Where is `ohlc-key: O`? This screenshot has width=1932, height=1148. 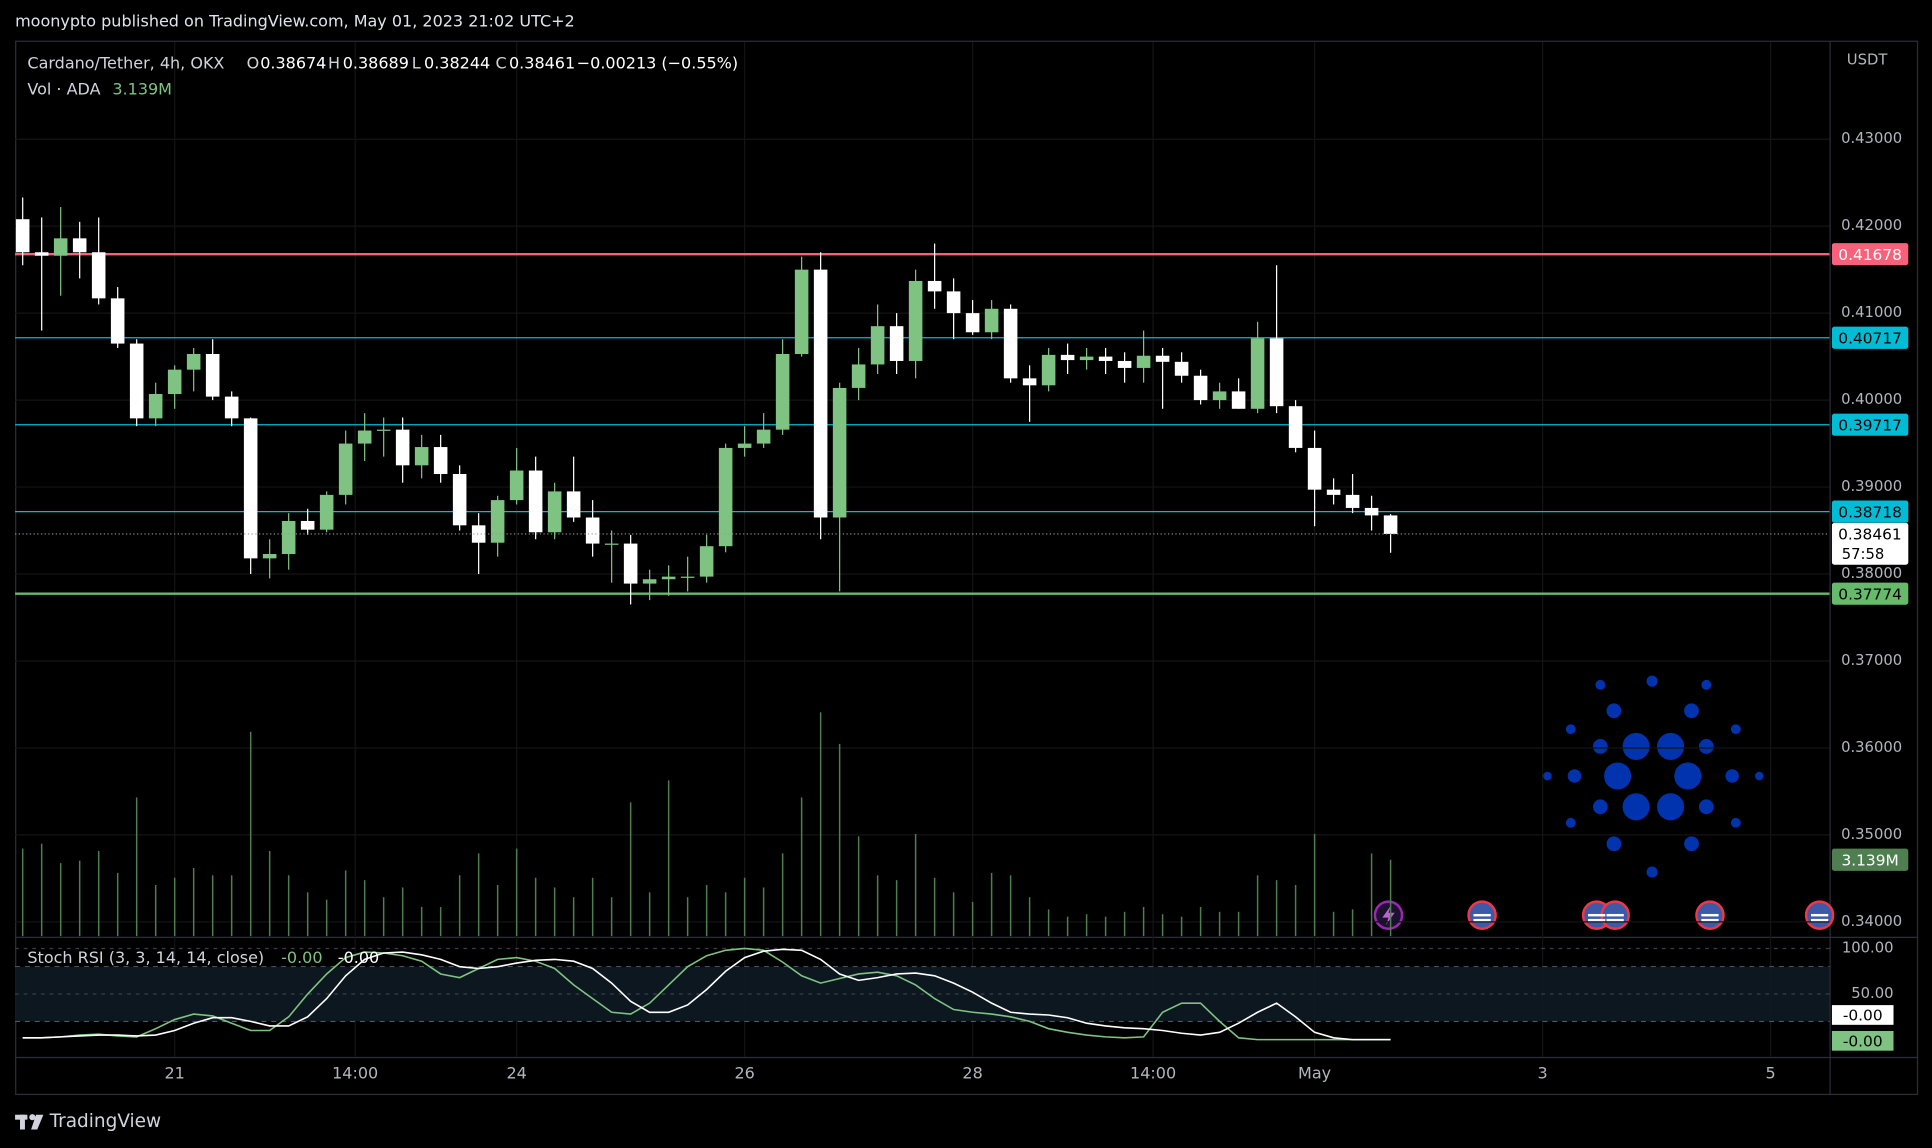
ohlc-key: O is located at coordinates (253, 63).